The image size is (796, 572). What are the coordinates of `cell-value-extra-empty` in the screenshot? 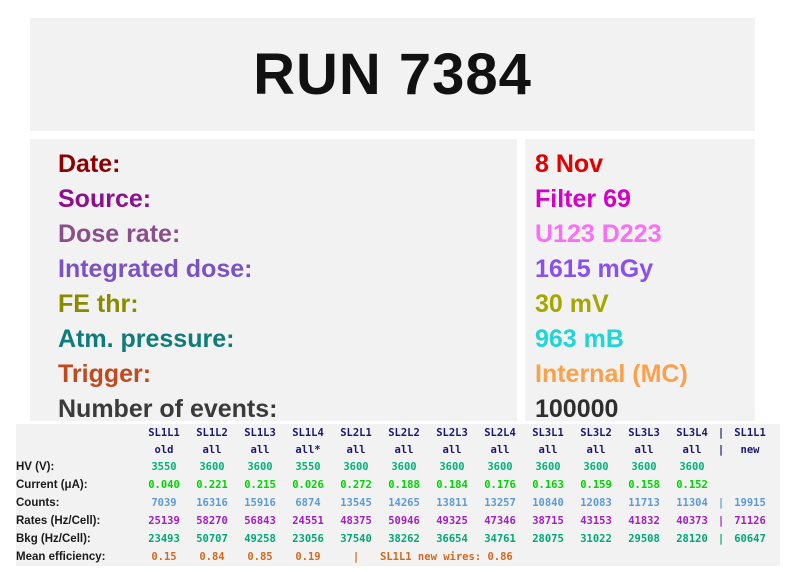 It's located at (750, 467).